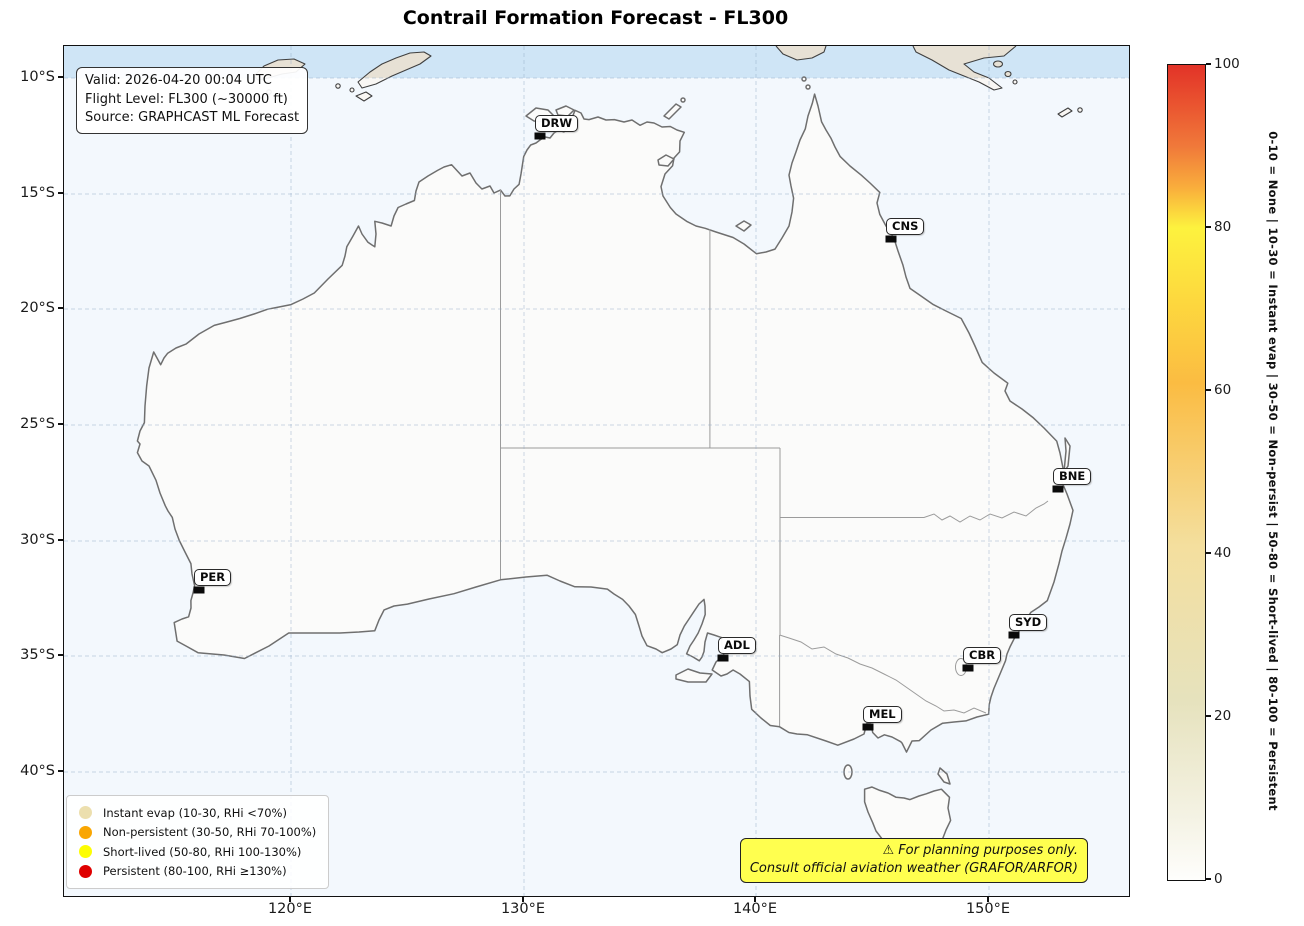 The height and width of the screenshot is (926, 1304). I want to click on city-label: ADL, so click(737, 645).